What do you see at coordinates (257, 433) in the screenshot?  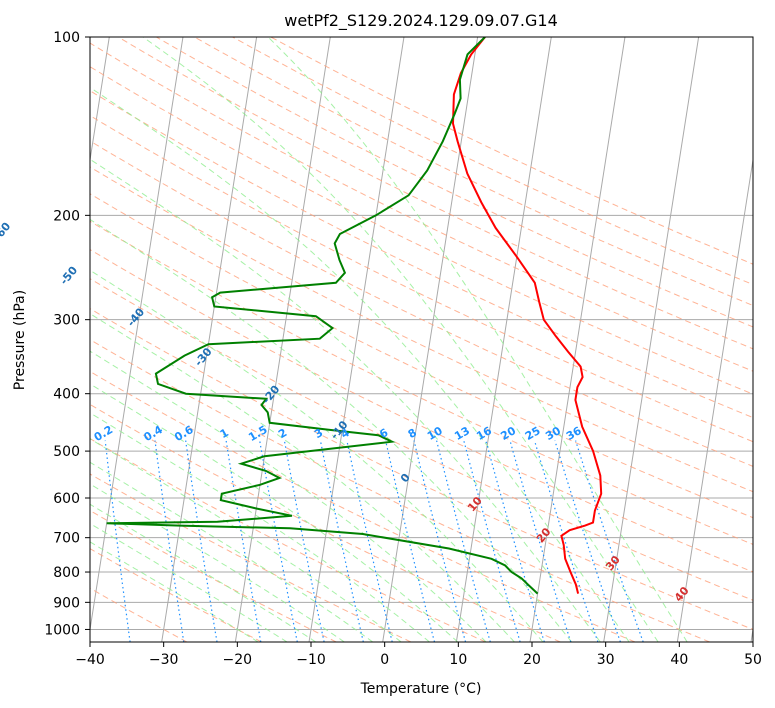 I see `mixing-ratio-label: 1.5` at bounding box center [257, 433].